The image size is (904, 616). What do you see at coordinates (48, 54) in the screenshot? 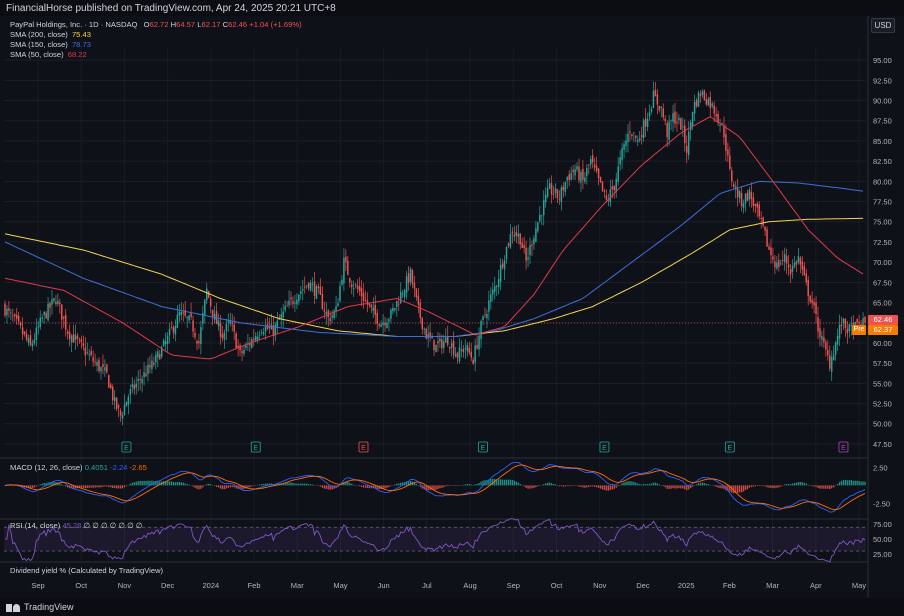
I see `sma50-legend: SMA (50, close) 68.22` at bounding box center [48, 54].